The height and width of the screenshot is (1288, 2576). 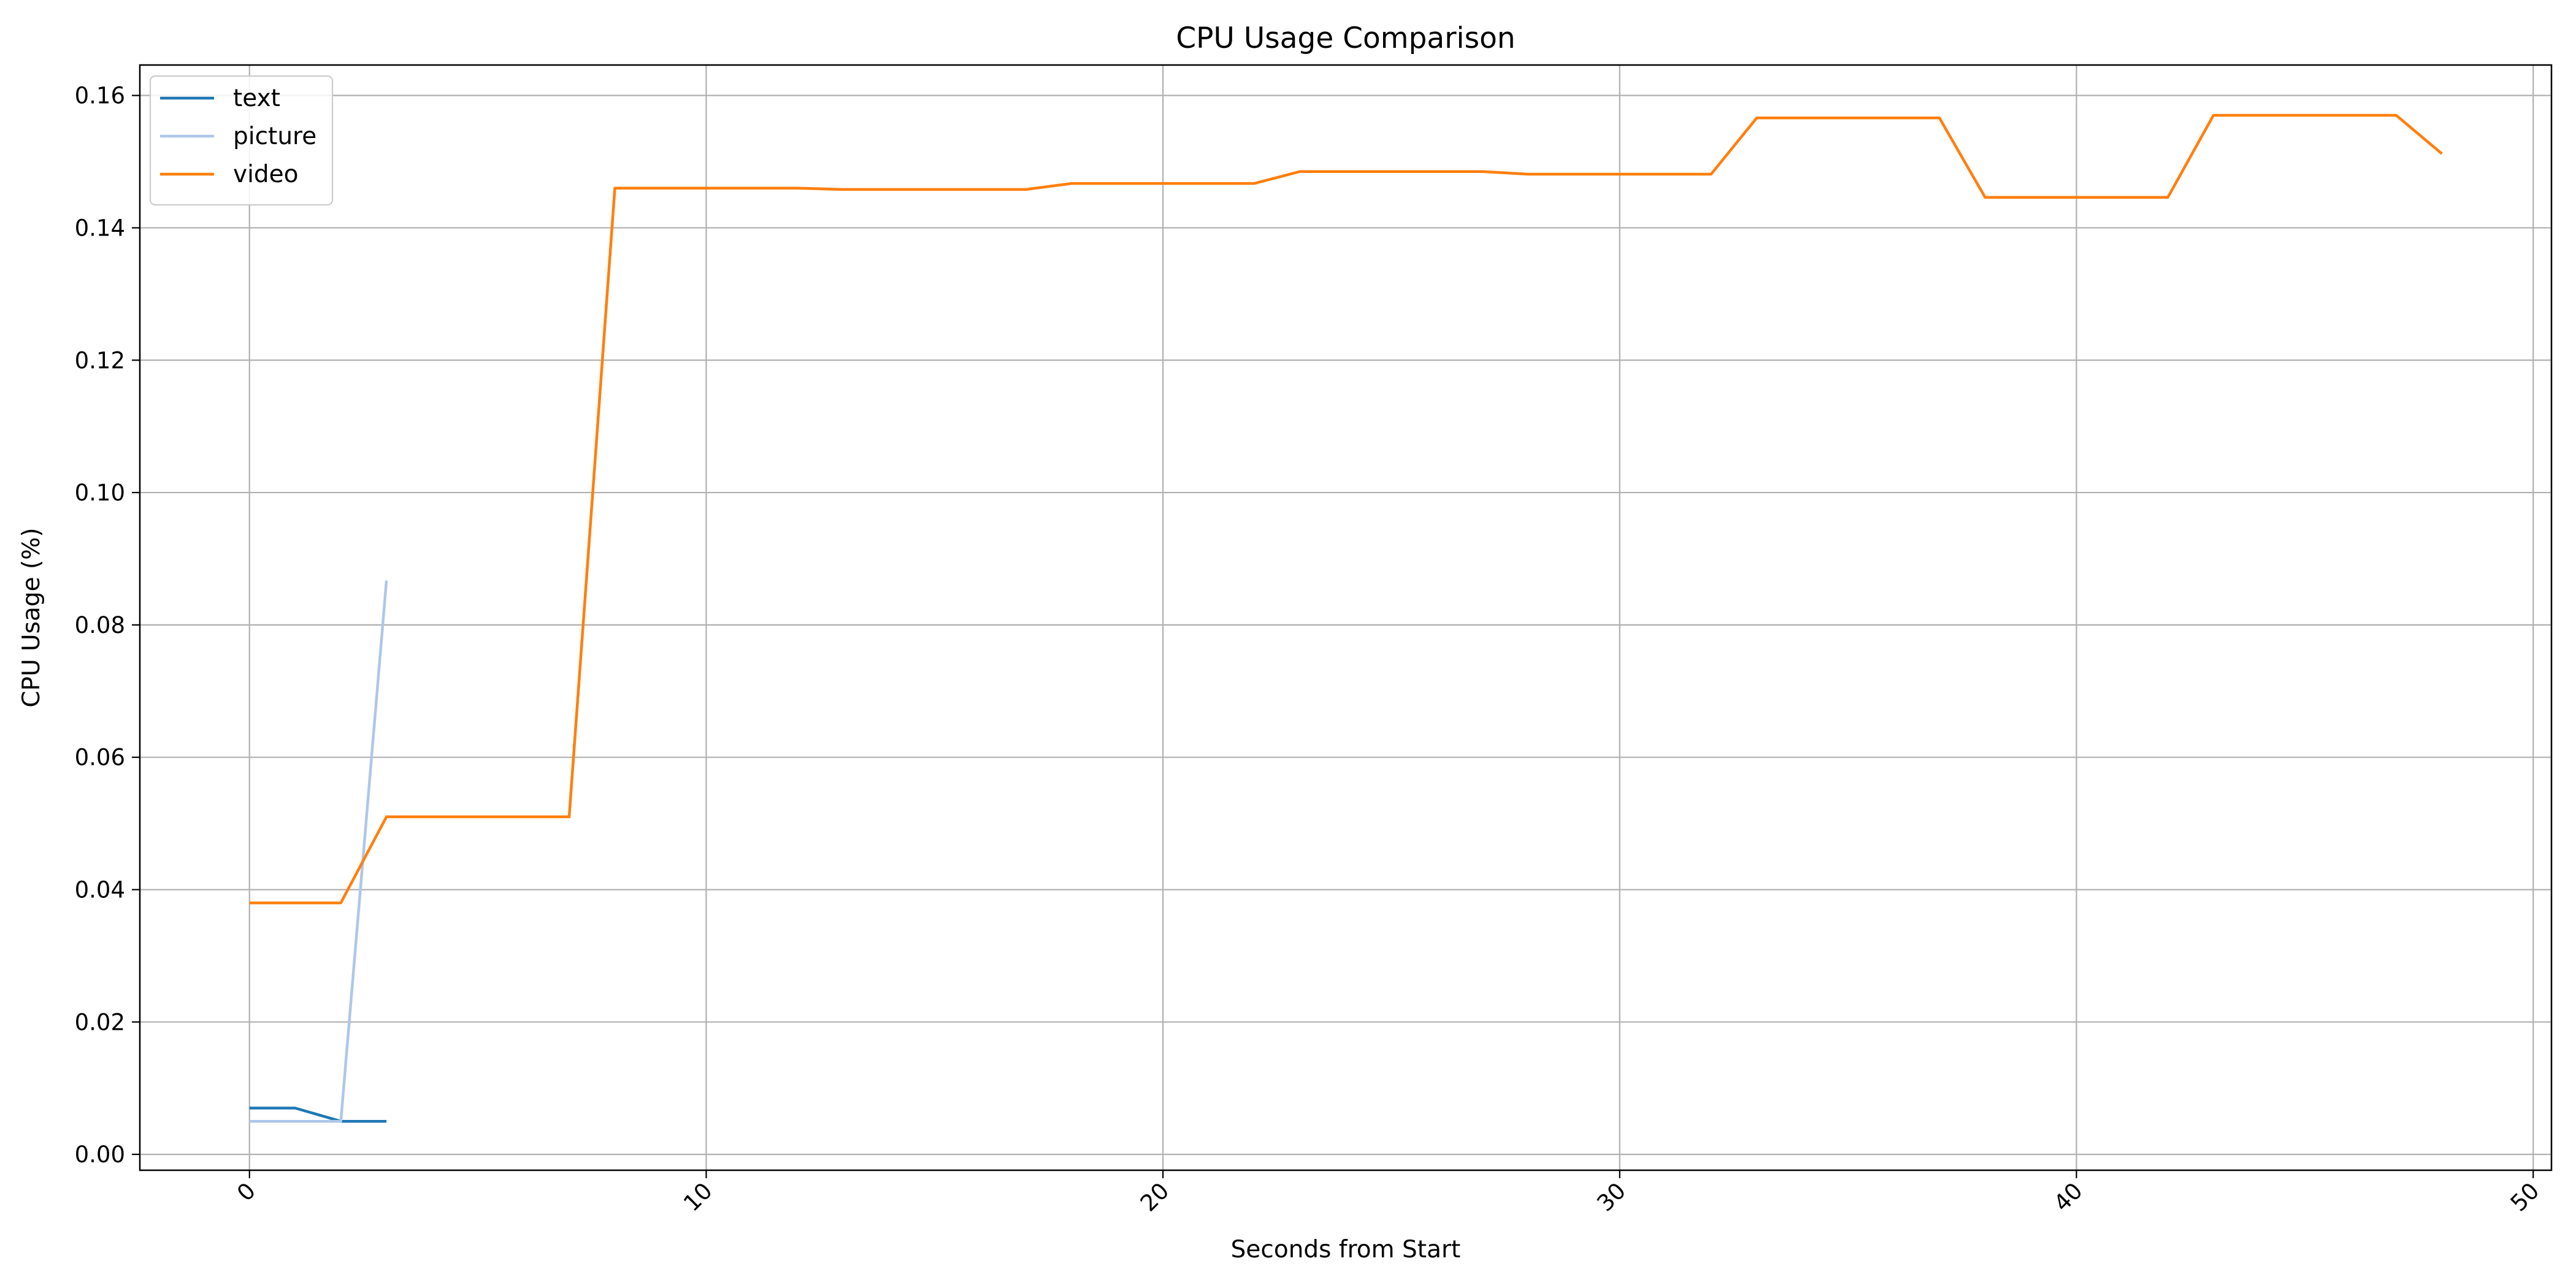 What do you see at coordinates (100, 889) in the screenshot?
I see `y-tick-label: 0.04` at bounding box center [100, 889].